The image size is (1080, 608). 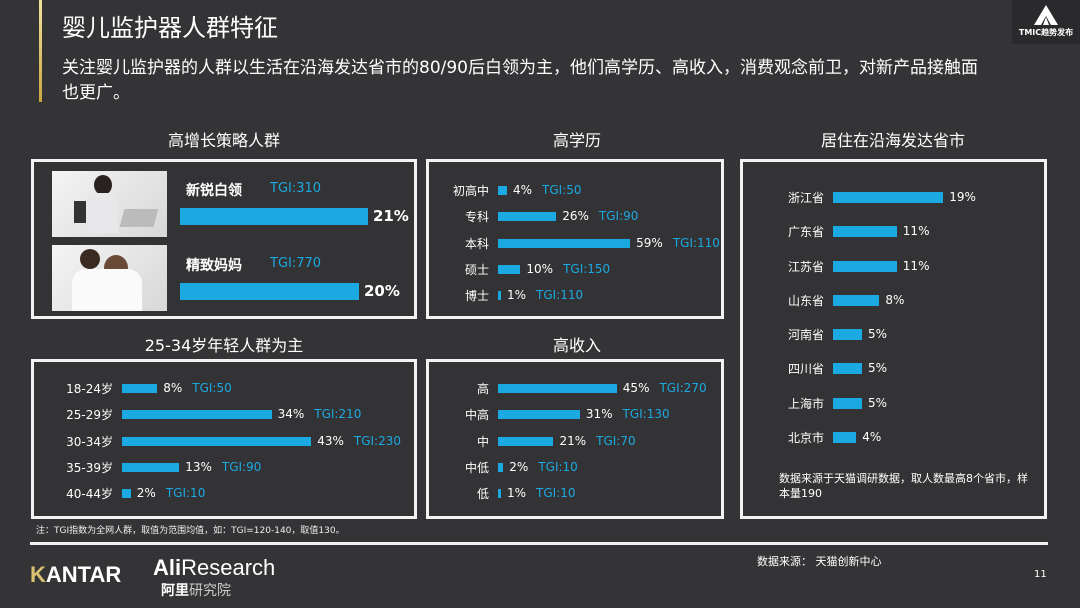 I want to click on income-title: 高收入, so click(x=577, y=345).